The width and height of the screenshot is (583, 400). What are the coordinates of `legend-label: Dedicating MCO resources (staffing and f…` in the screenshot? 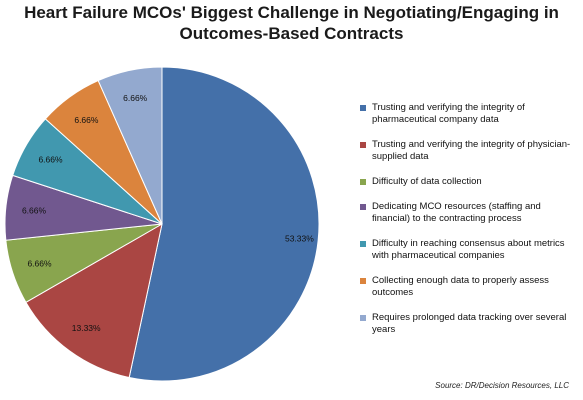 It's located at (456, 212).